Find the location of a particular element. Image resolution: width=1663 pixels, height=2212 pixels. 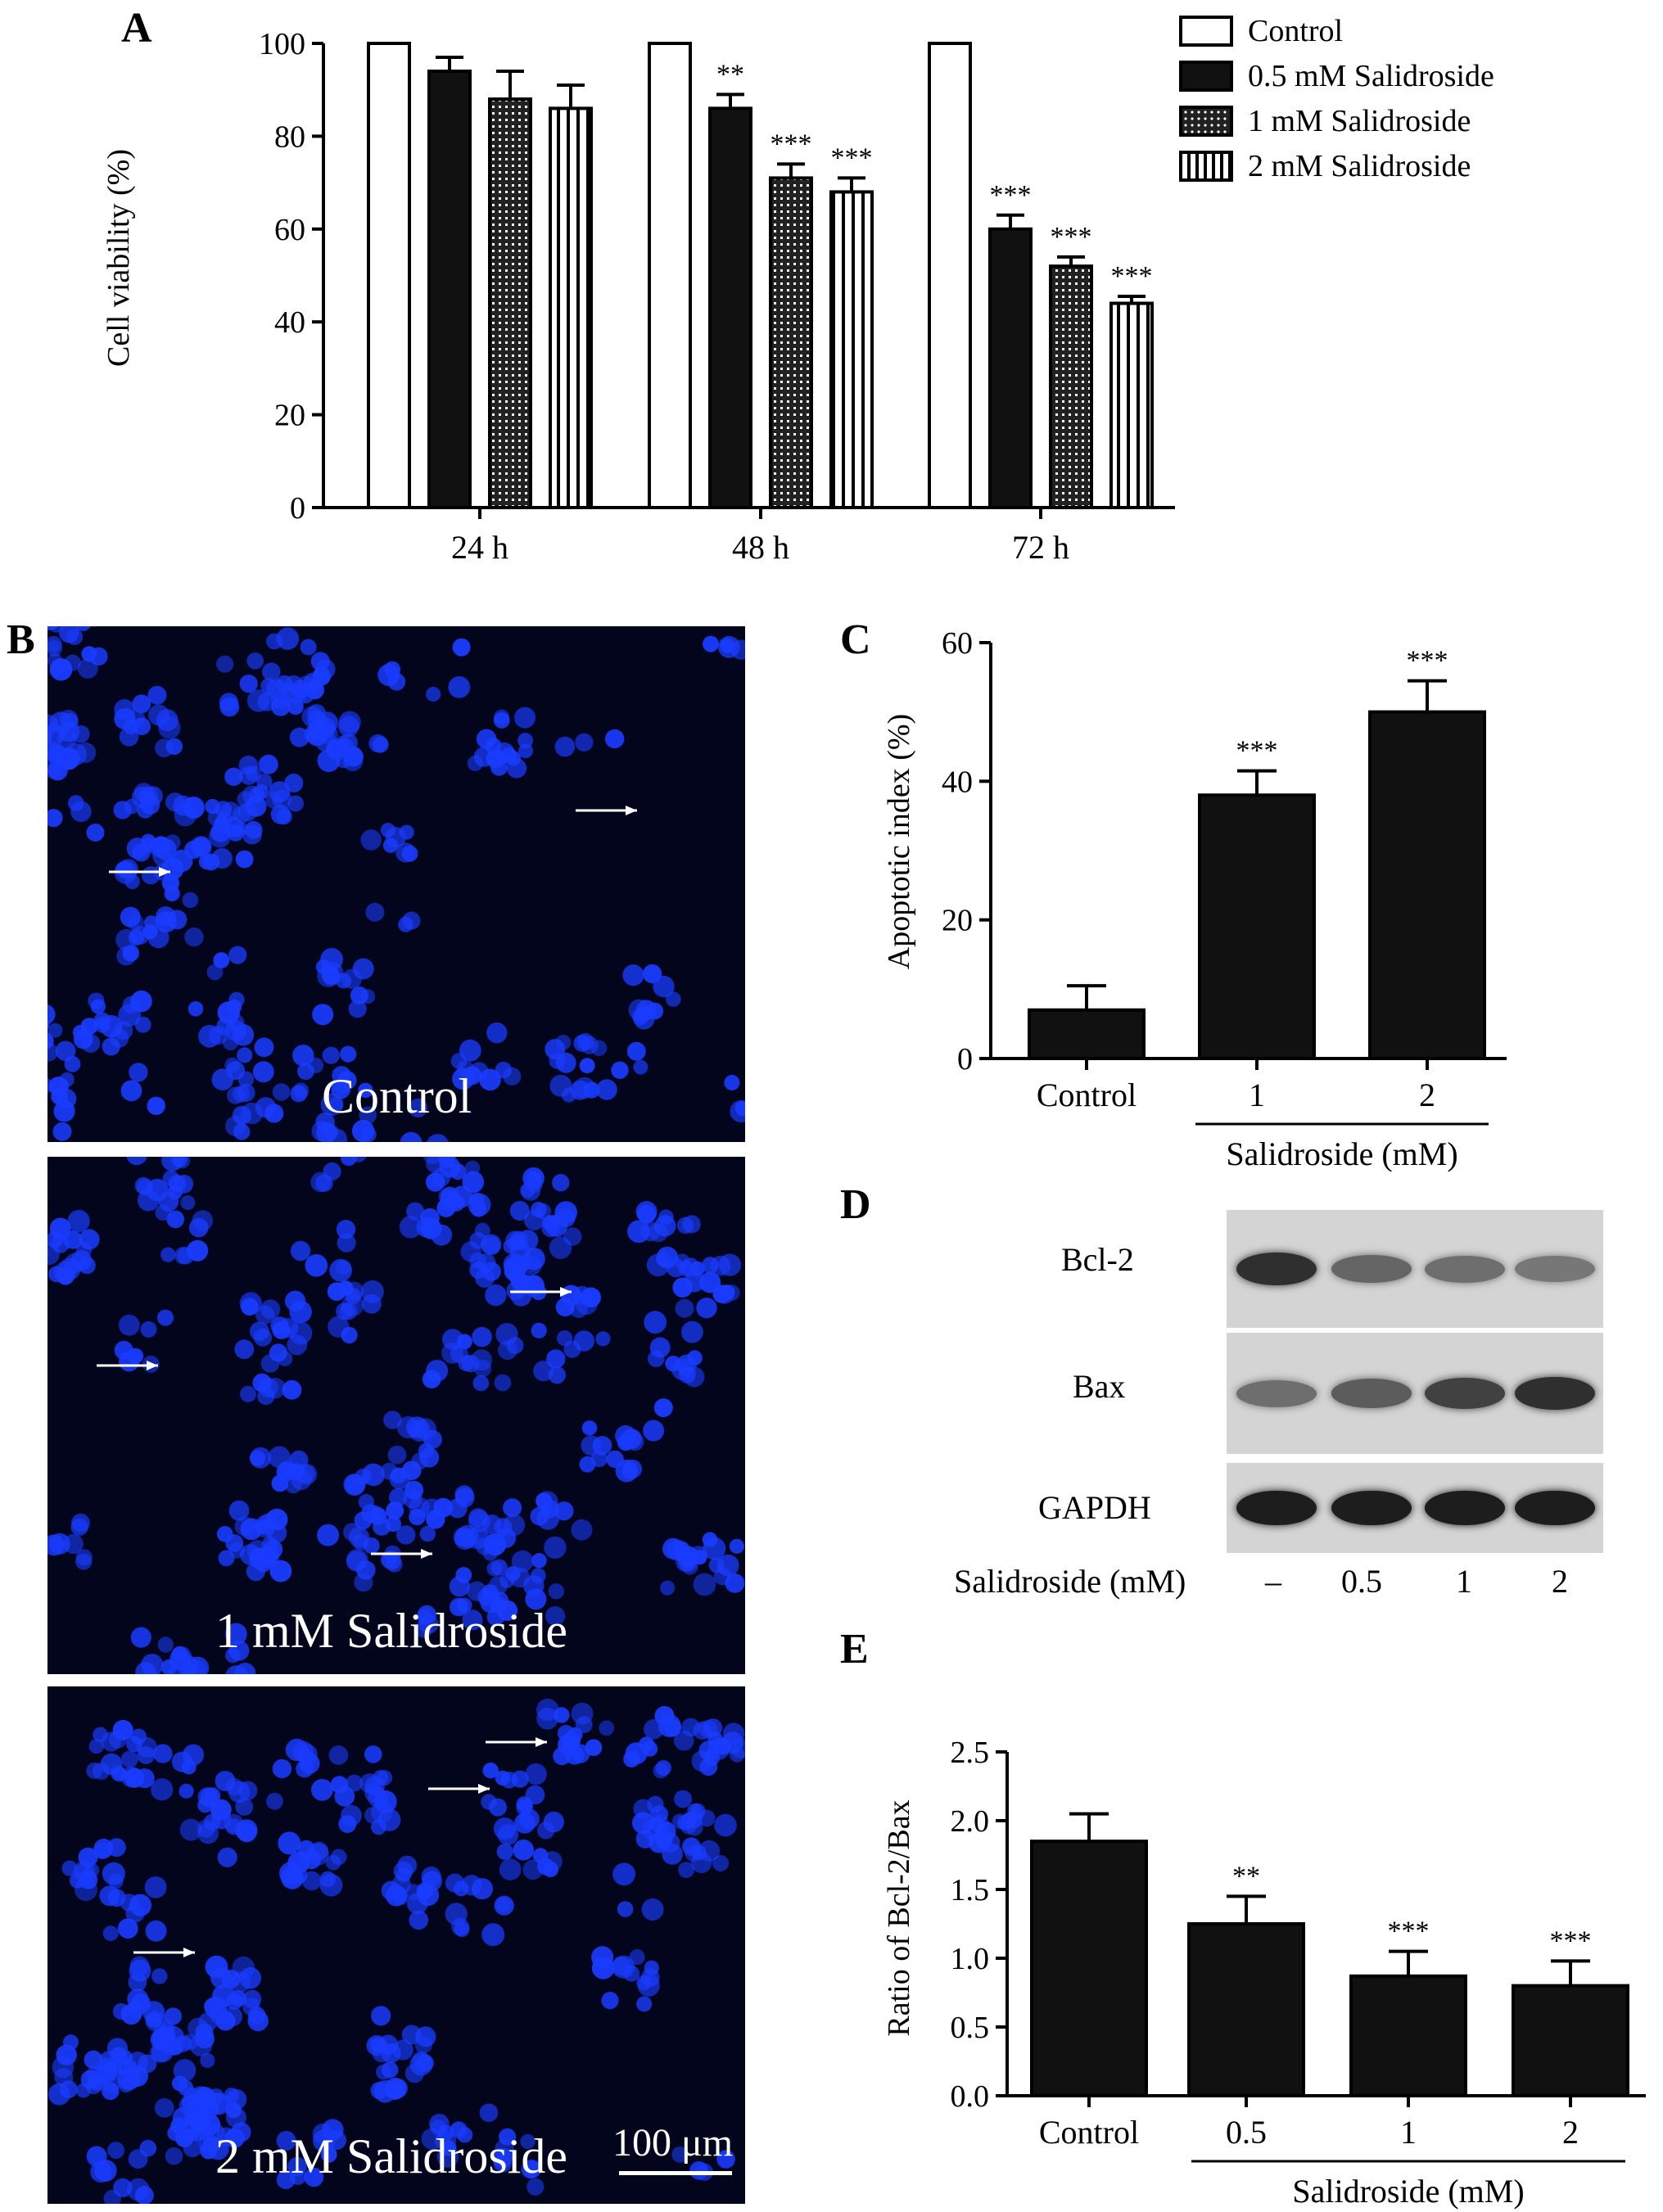

panel-label-e: E is located at coordinates (854, 1650).